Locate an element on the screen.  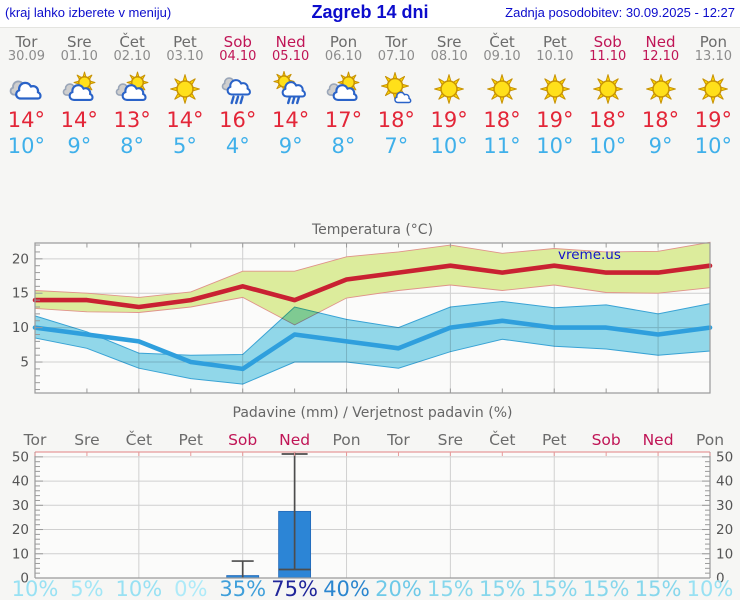
day-column-1: Tor 30.09 14° 10° is located at coordinates (26, 93).